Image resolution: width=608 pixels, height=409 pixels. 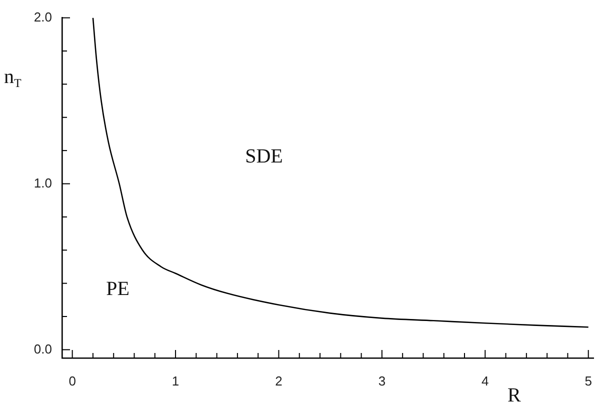 What do you see at coordinates (515, 395) in the screenshot?
I see `x-axis-title: R` at bounding box center [515, 395].